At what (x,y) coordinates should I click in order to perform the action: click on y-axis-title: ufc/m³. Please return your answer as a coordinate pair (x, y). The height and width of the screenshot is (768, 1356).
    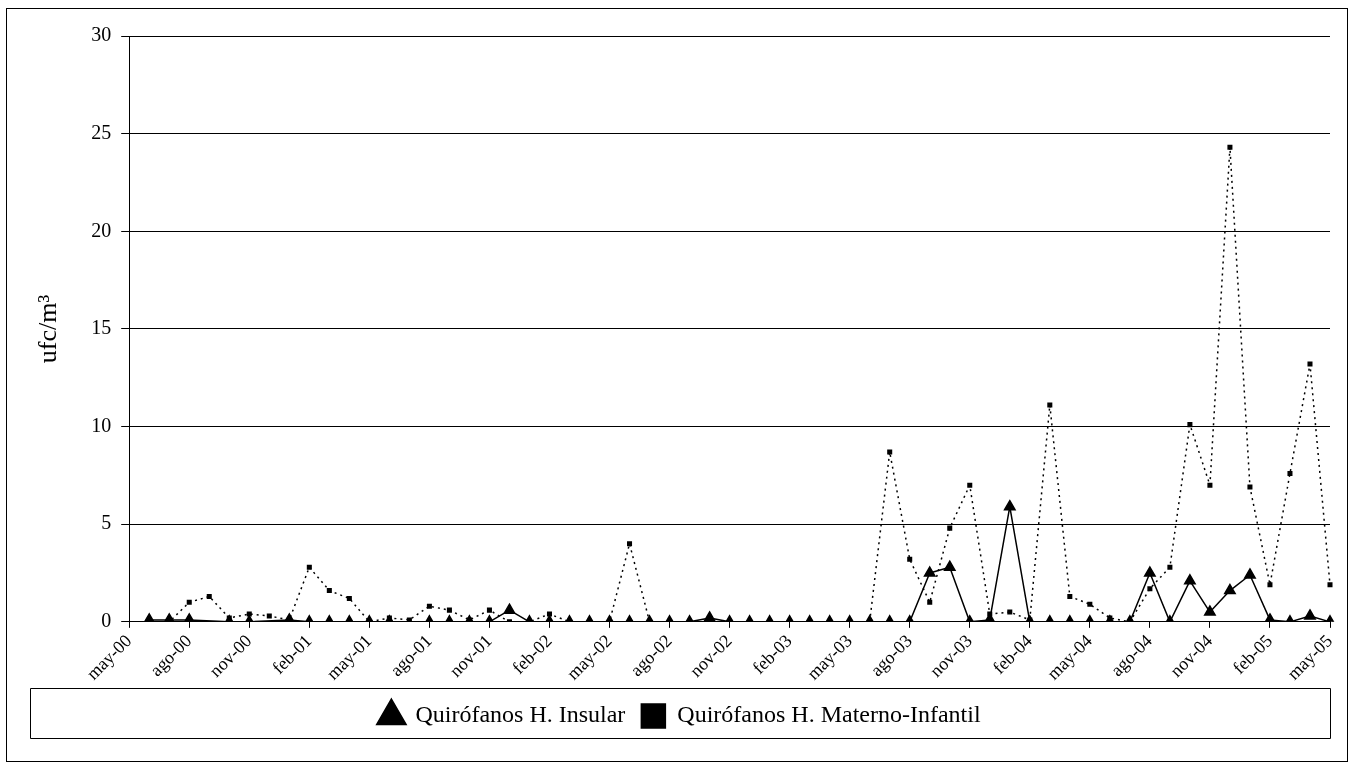
    Looking at the image, I should click on (48, 329).